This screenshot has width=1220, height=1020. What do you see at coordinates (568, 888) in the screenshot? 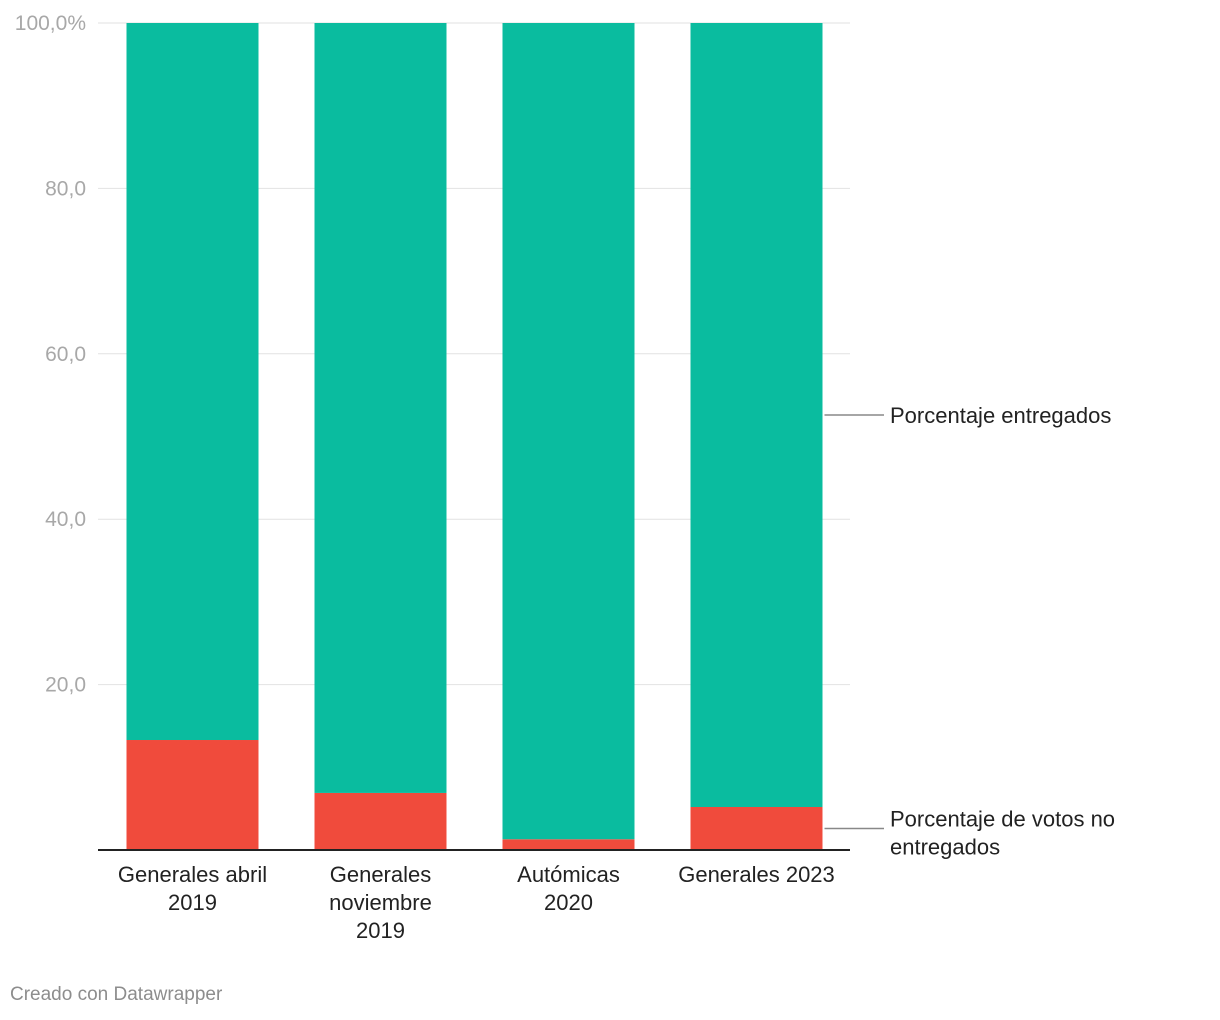
I see `x-category-label: Autómicas 2020` at bounding box center [568, 888].